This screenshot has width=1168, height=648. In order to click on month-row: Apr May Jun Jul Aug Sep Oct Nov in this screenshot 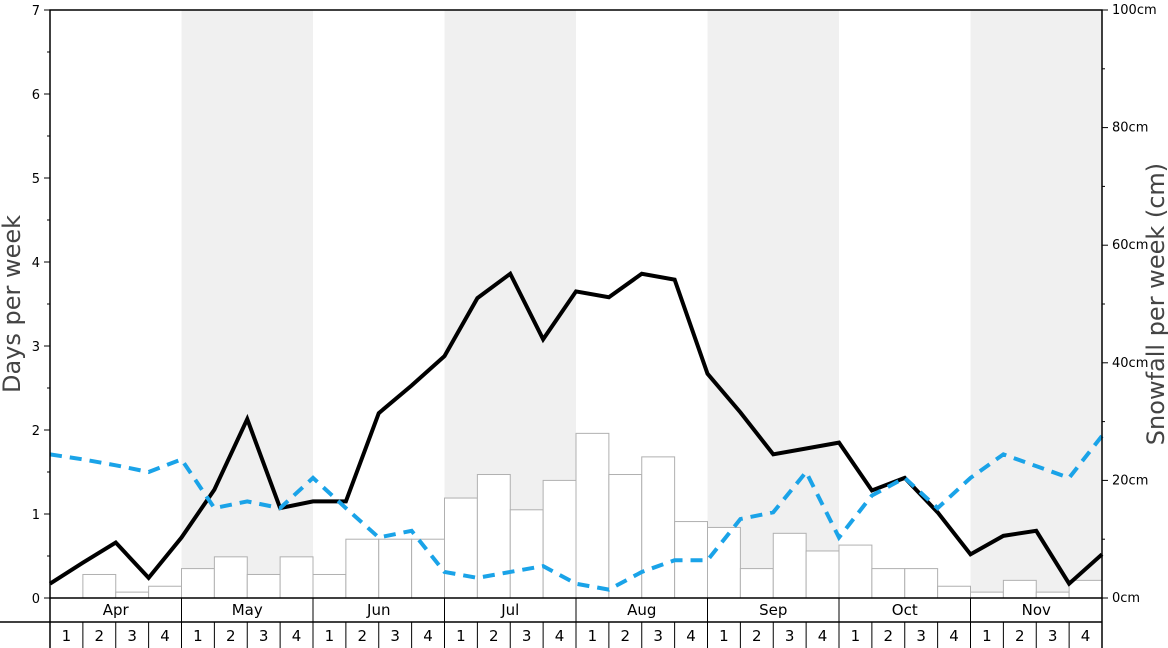, I will do `click(577, 610)`.